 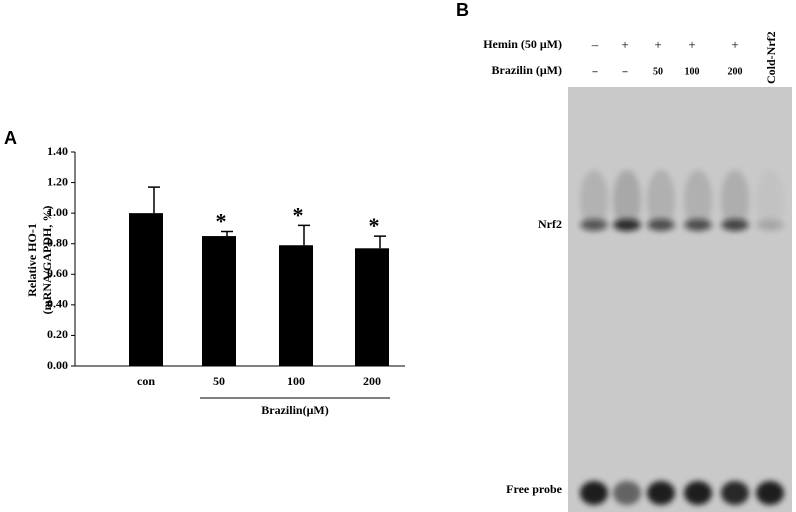 What do you see at coordinates (57, 212) in the screenshot?
I see `y-tick-label: 1.00` at bounding box center [57, 212].